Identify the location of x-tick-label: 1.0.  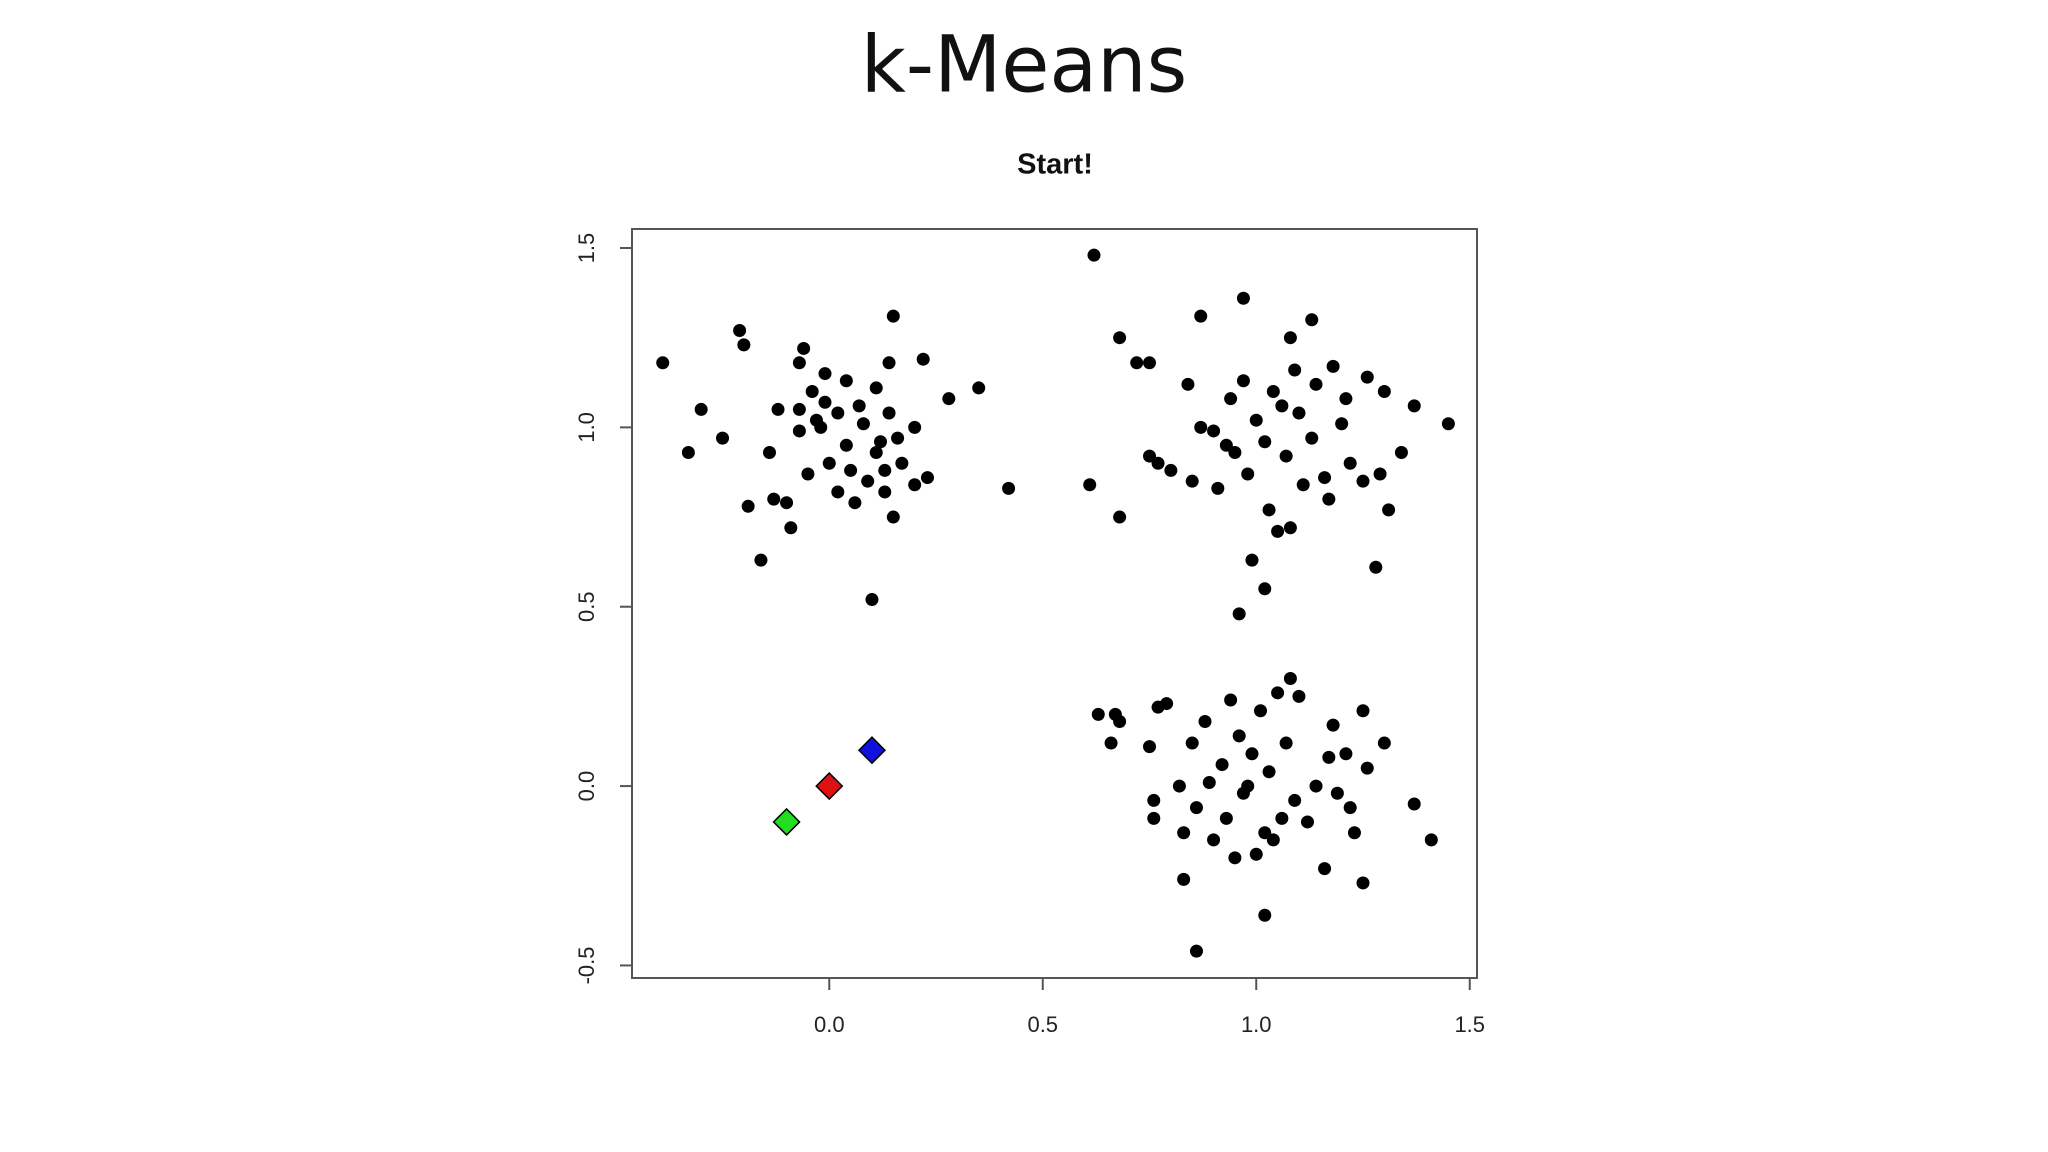
(1256, 1024).